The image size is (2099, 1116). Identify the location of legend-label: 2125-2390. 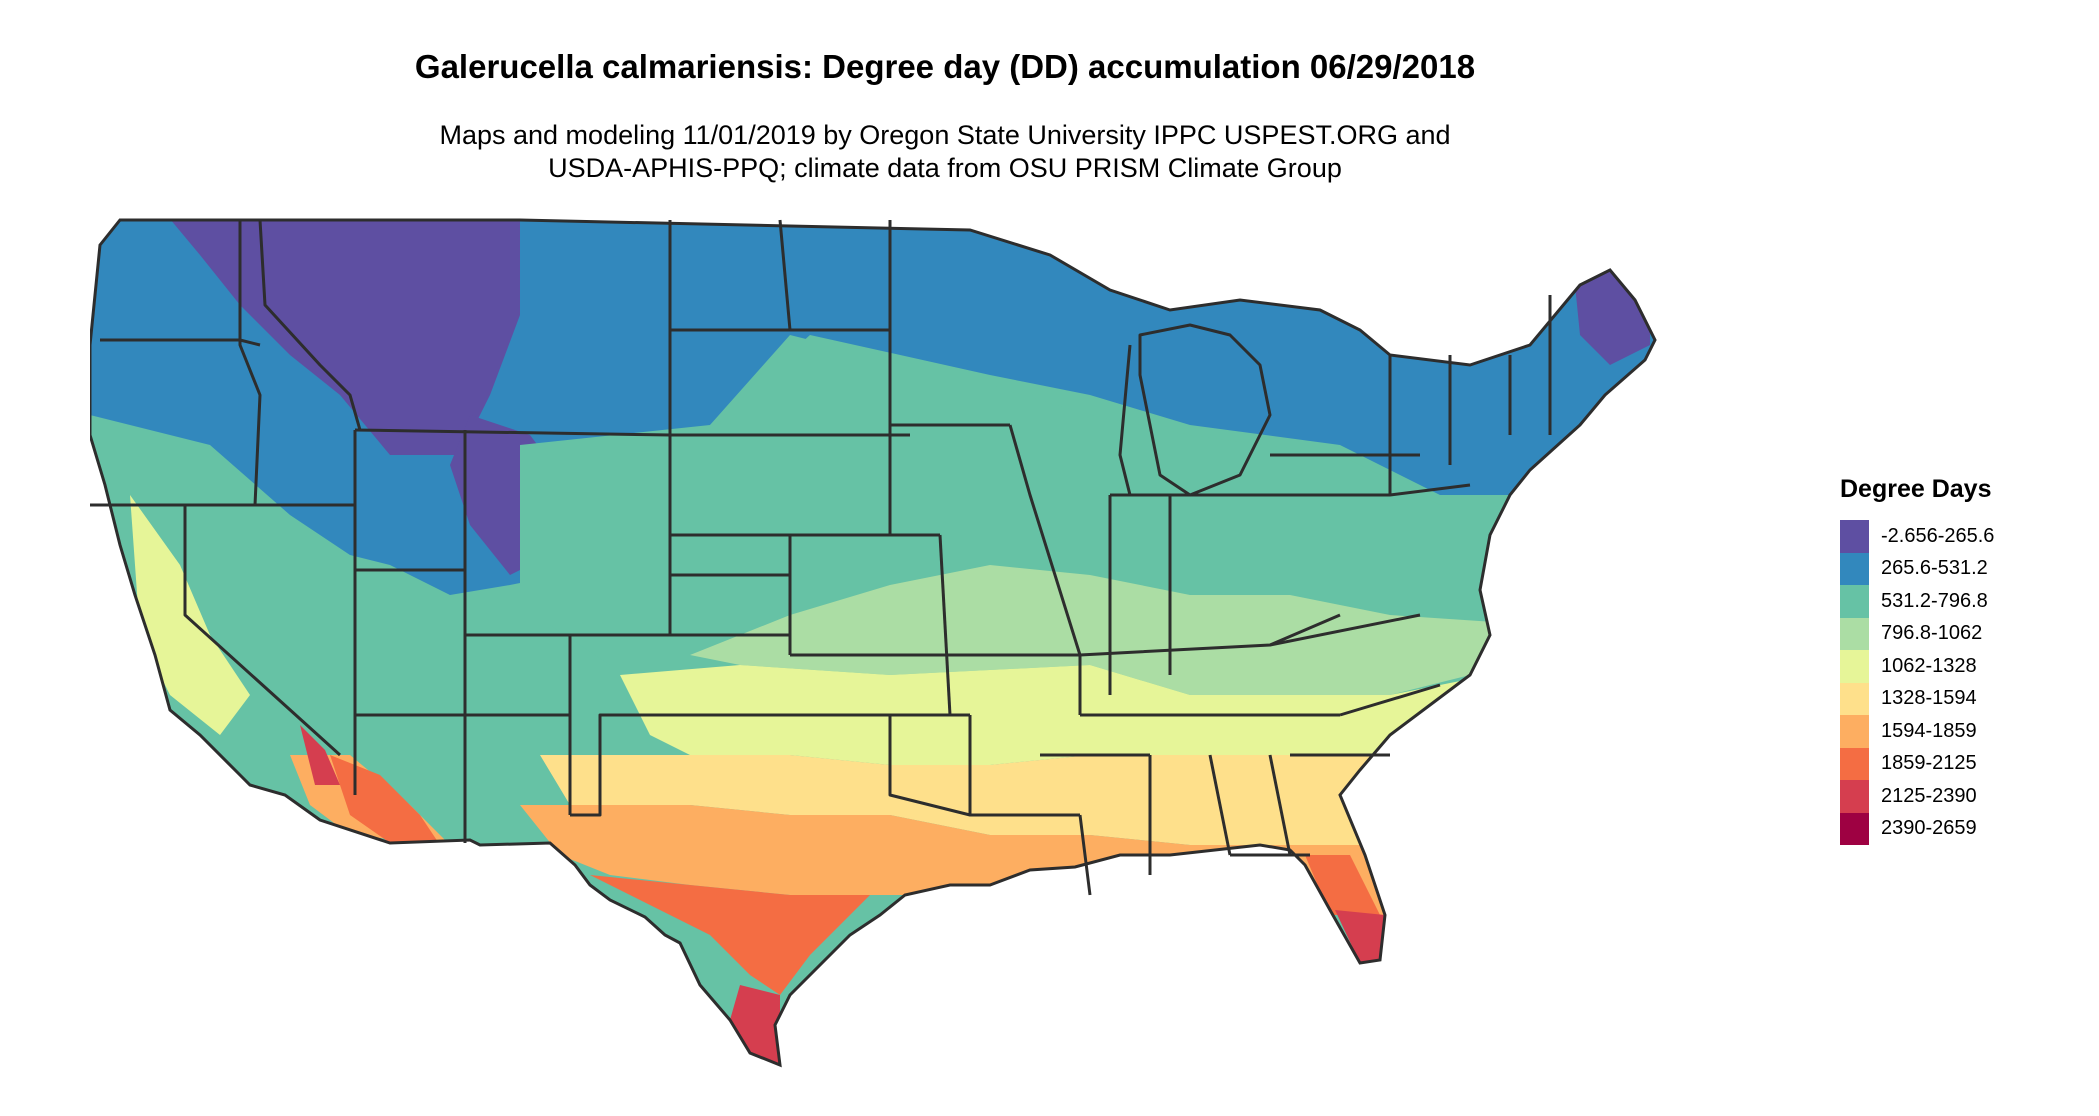
(1929, 795).